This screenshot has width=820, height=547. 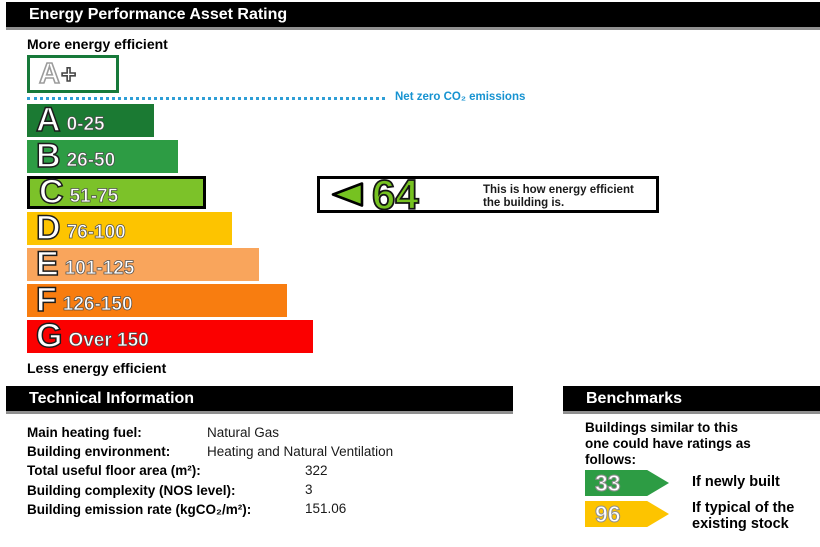 What do you see at coordinates (129, 228) in the screenshot?
I see `band-d: D 76-100` at bounding box center [129, 228].